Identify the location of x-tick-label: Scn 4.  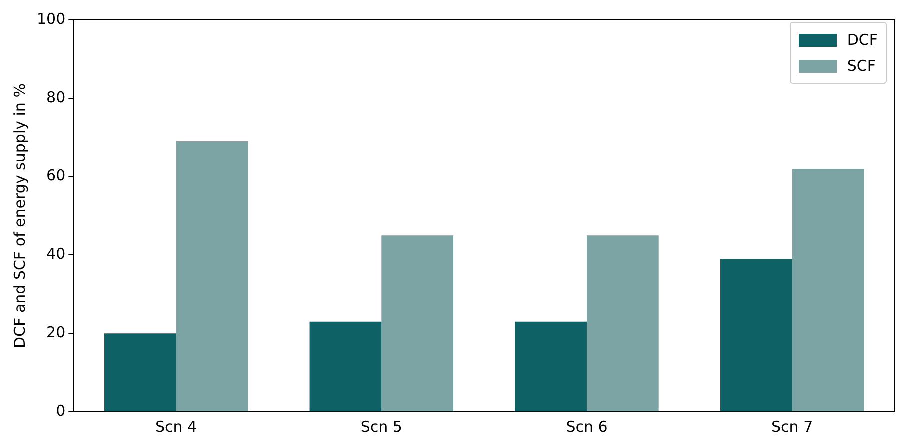
(177, 427).